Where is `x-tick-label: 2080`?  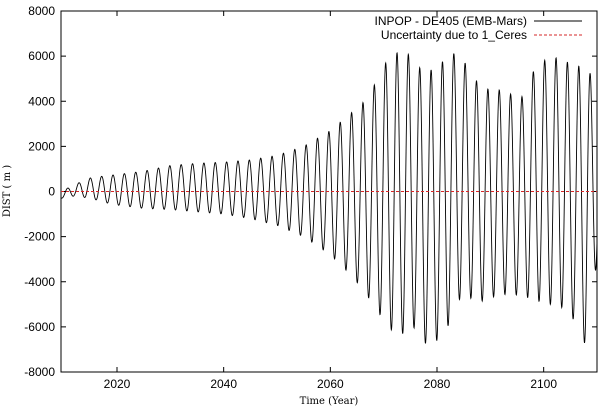 x-tick-label: 2080 is located at coordinates (437, 384).